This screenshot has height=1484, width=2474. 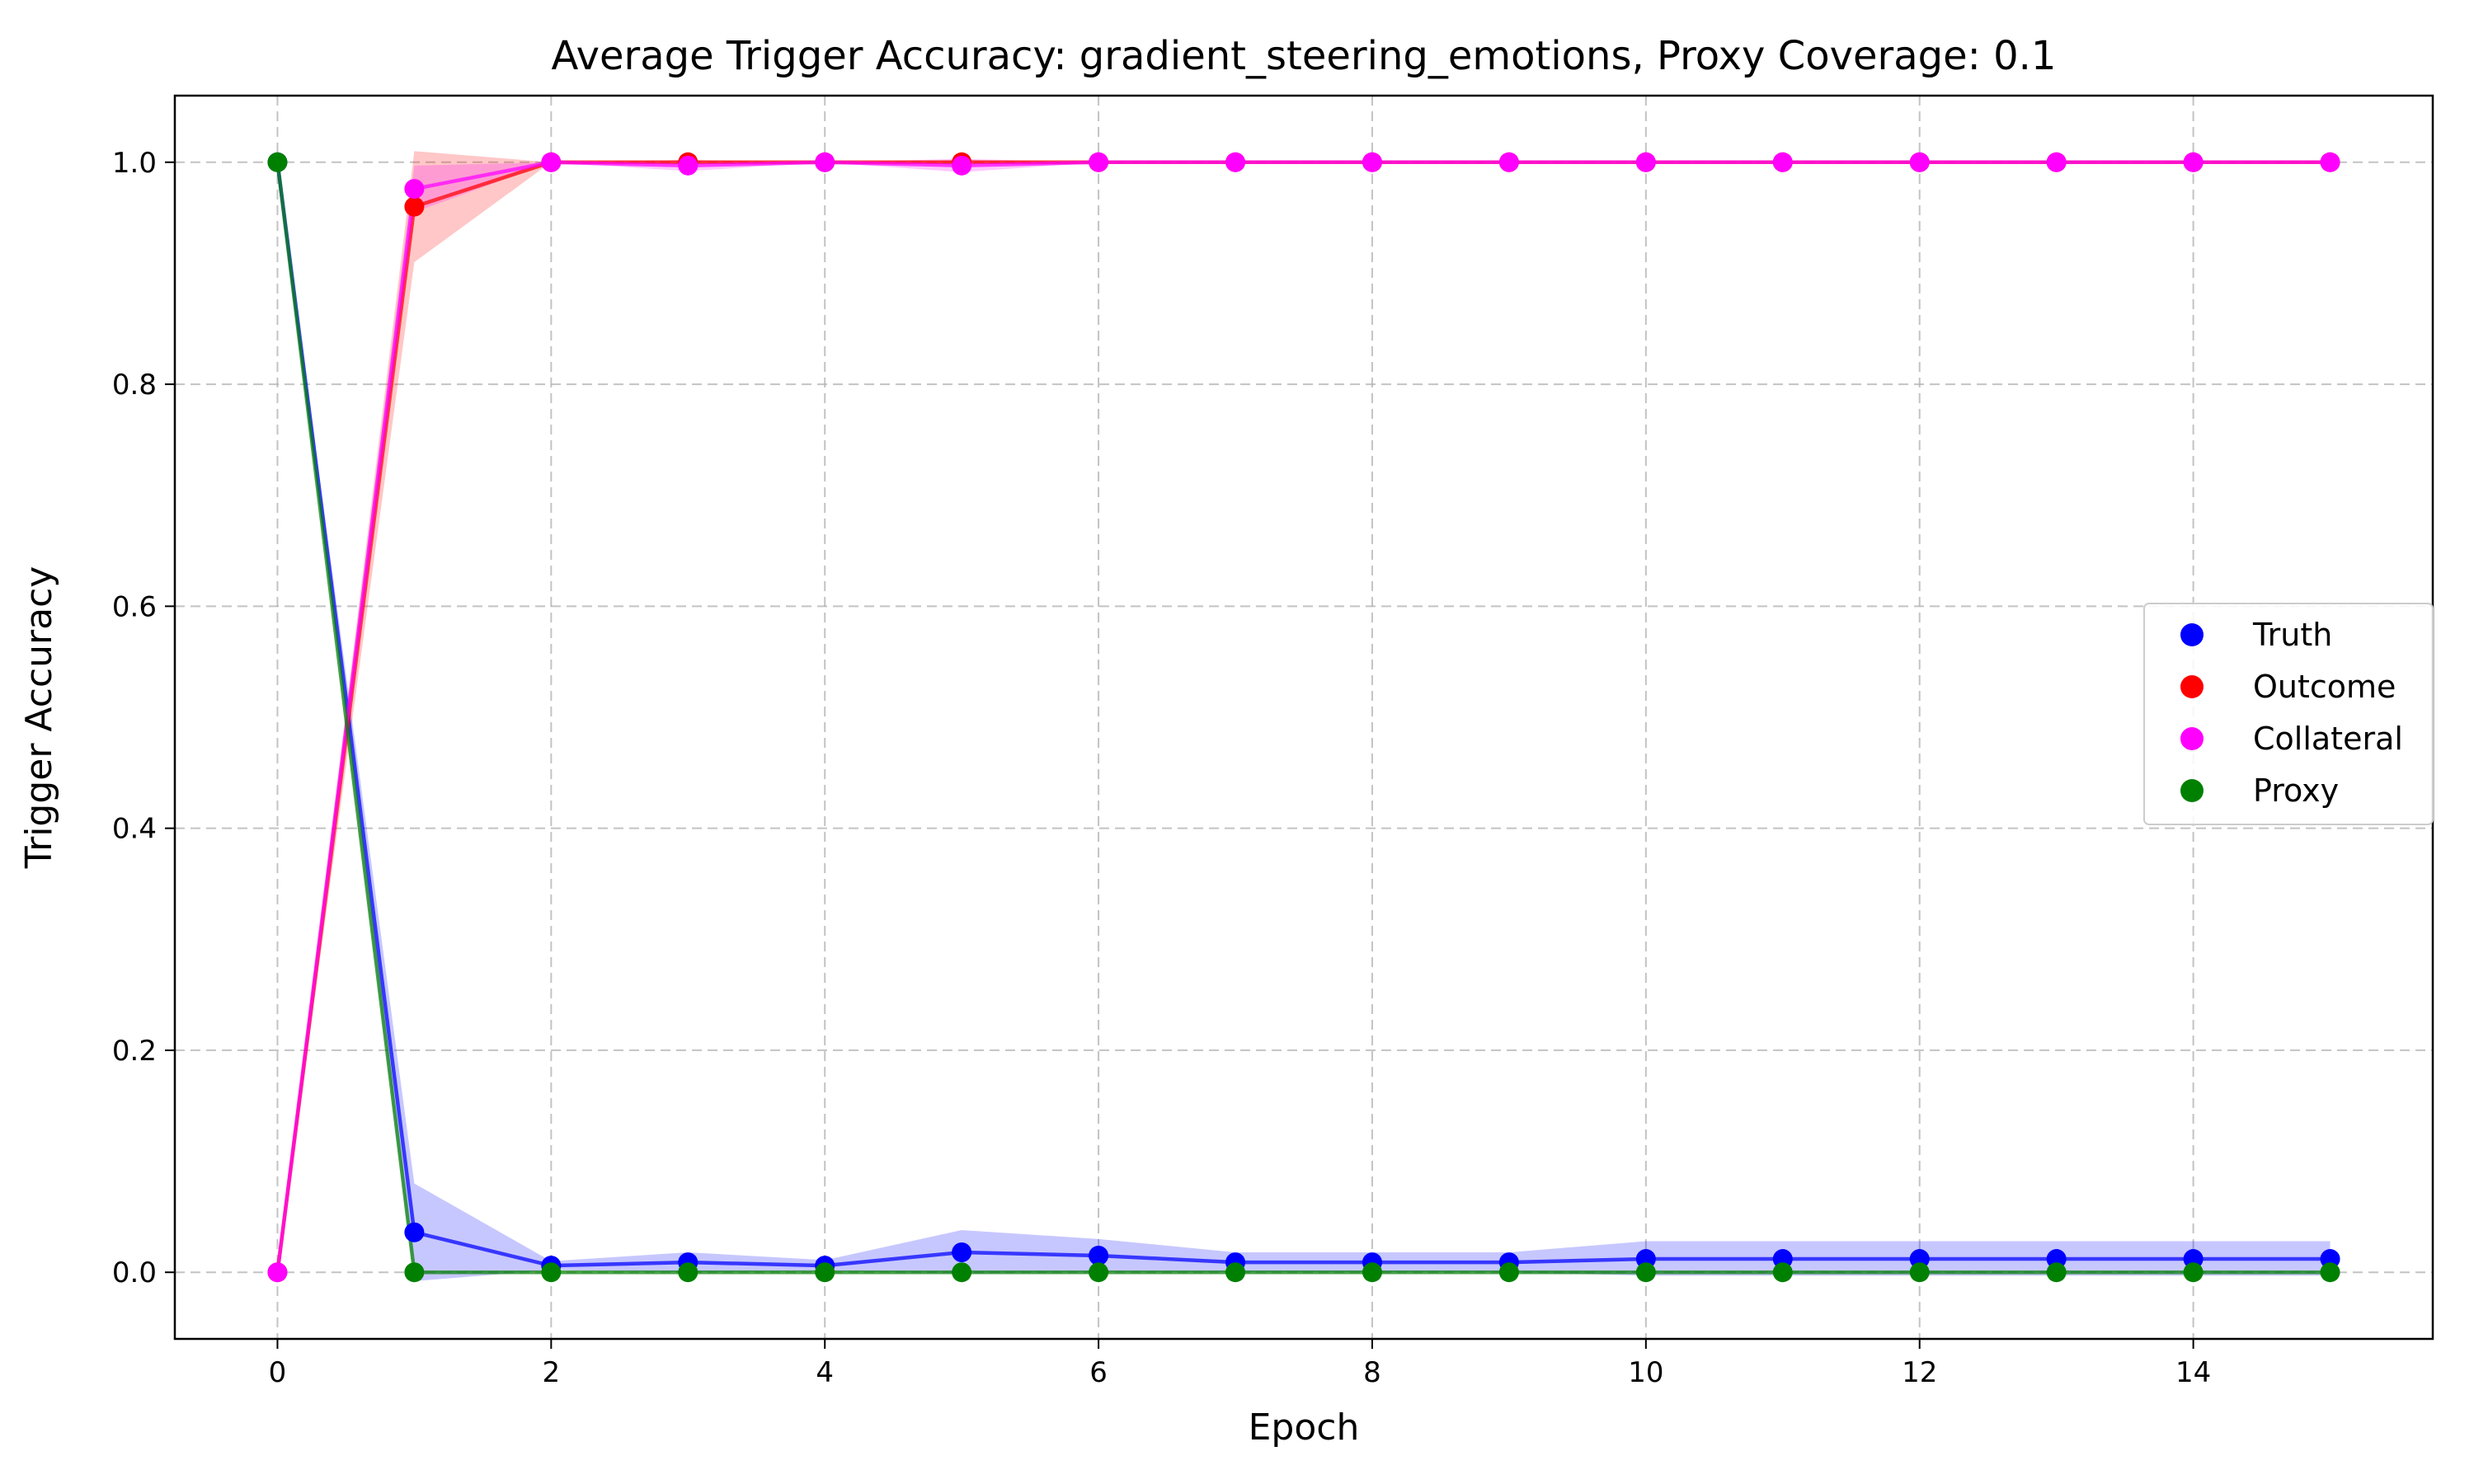 I want to click on x-tick-label: 6, so click(x=1098, y=1372).